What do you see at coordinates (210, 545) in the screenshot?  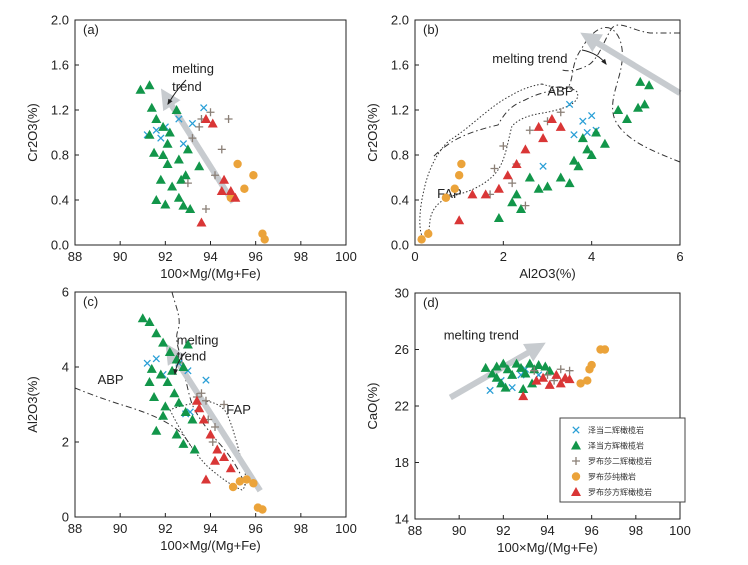 I see `x-axis-label: 100×Mg/(Mg+Fe)` at bounding box center [210, 545].